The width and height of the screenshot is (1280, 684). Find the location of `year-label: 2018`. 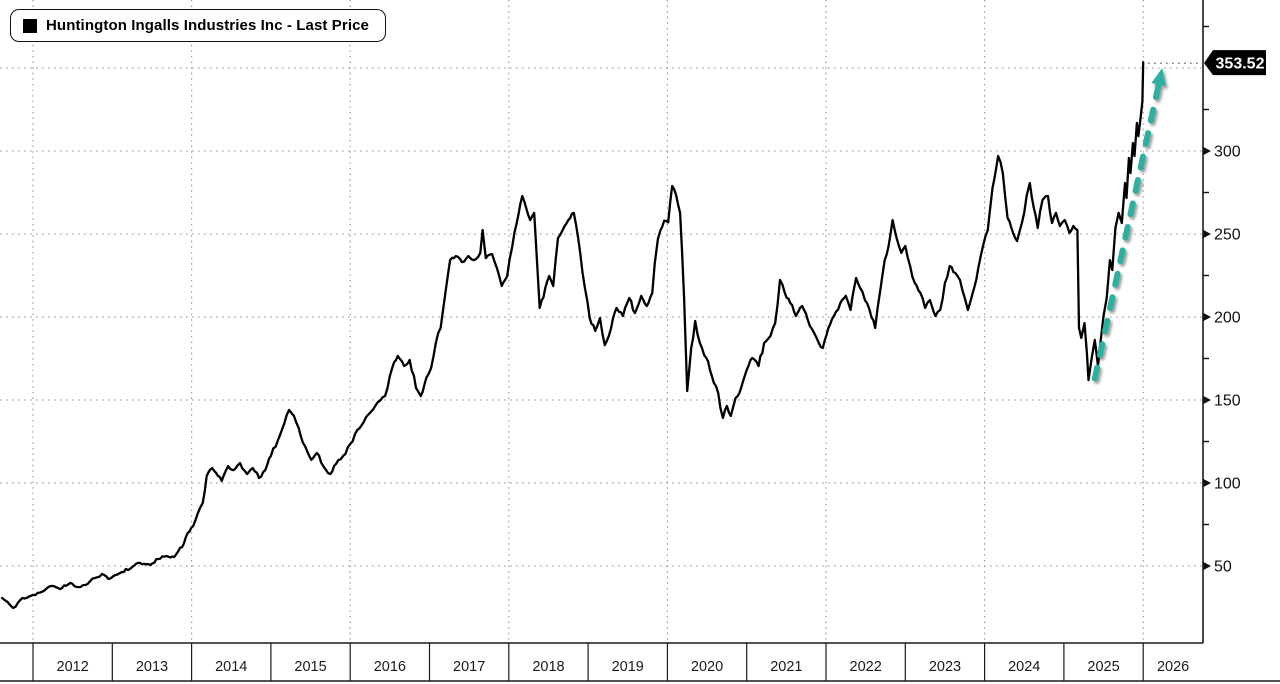

year-label: 2018 is located at coordinates (548, 667).